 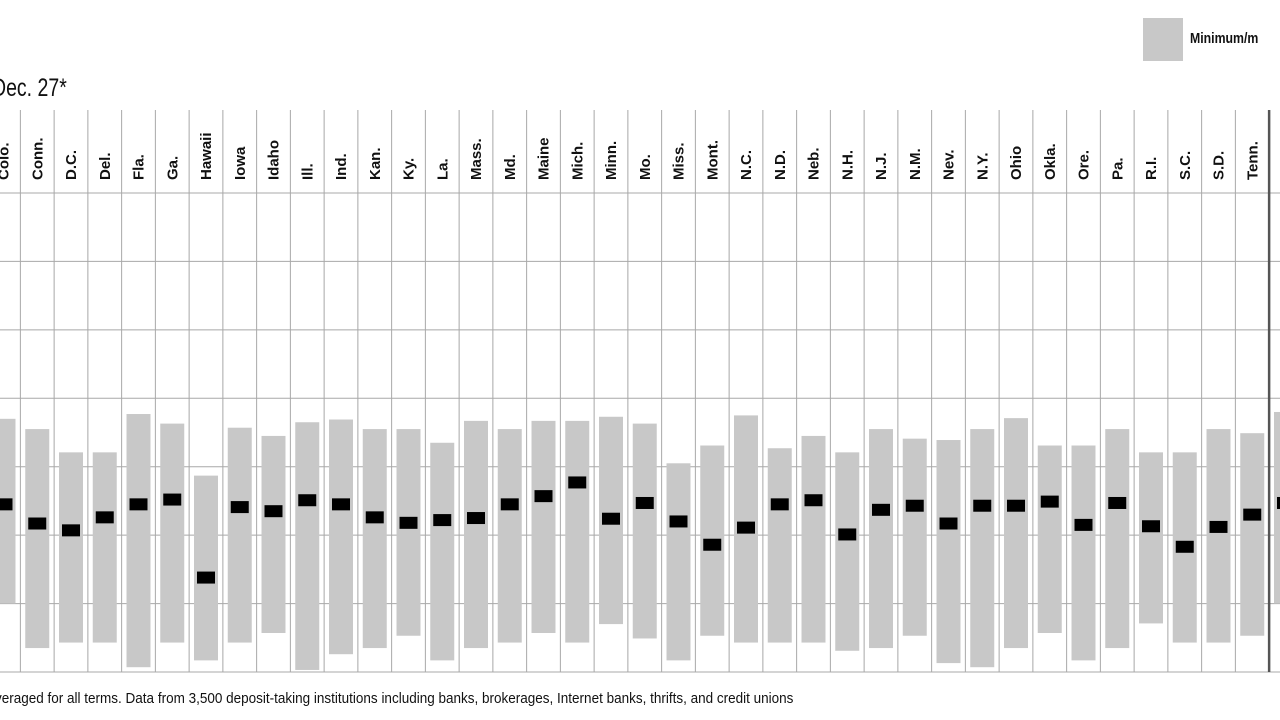 What do you see at coordinates (1252, 534) in the screenshot?
I see `range-bar-tenn` at bounding box center [1252, 534].